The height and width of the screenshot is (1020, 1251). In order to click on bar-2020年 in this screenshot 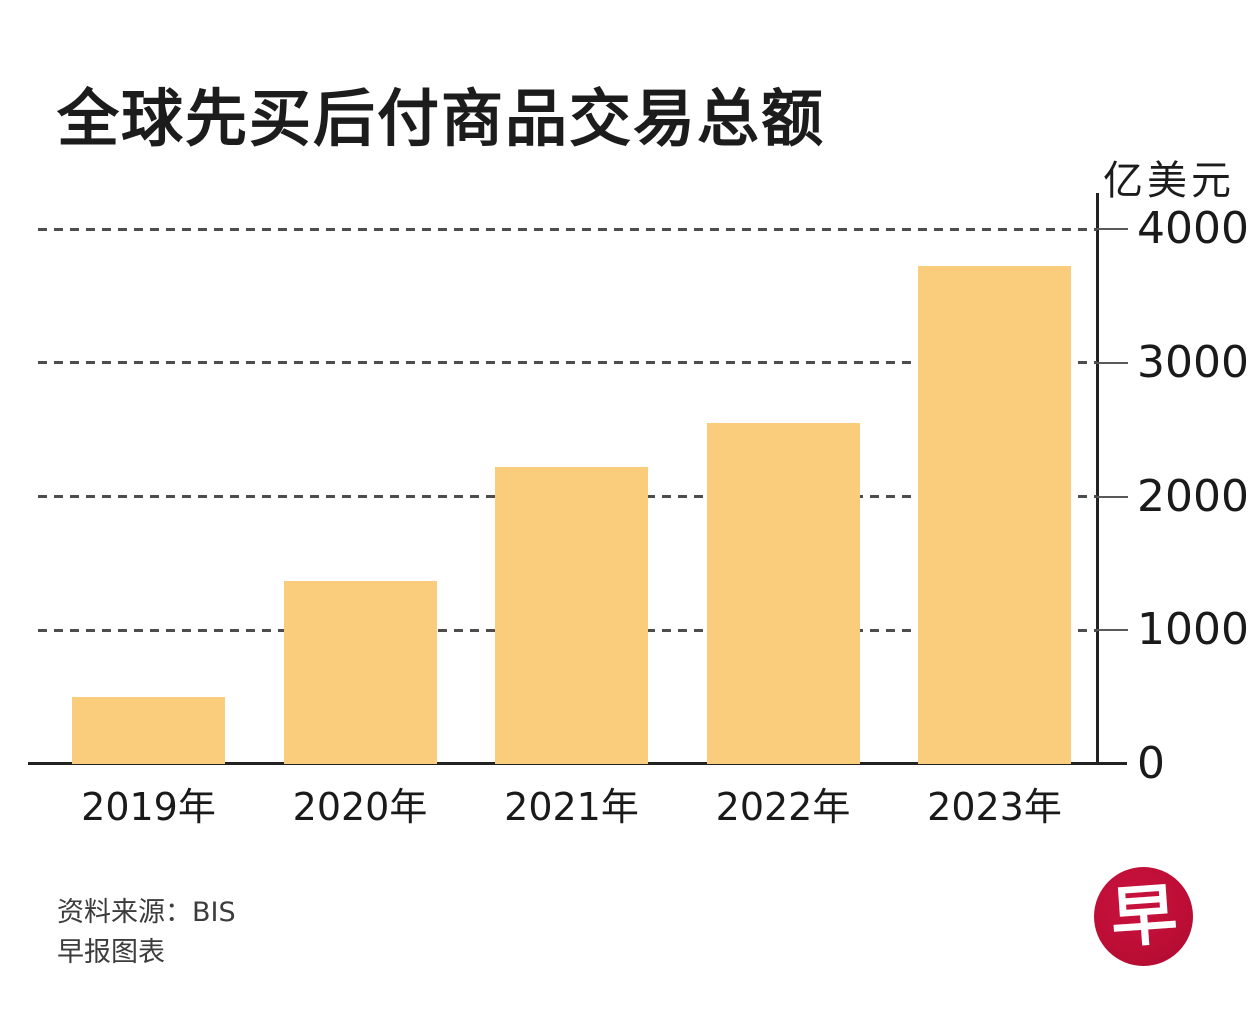, I will do `click(360, 672)`.